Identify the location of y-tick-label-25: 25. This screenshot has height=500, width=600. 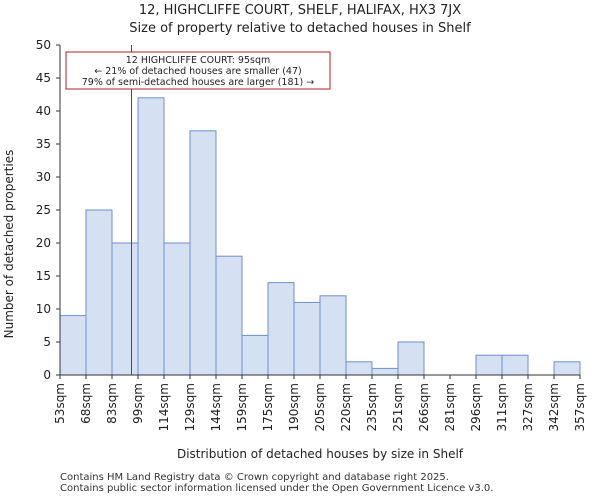
(43, 210).